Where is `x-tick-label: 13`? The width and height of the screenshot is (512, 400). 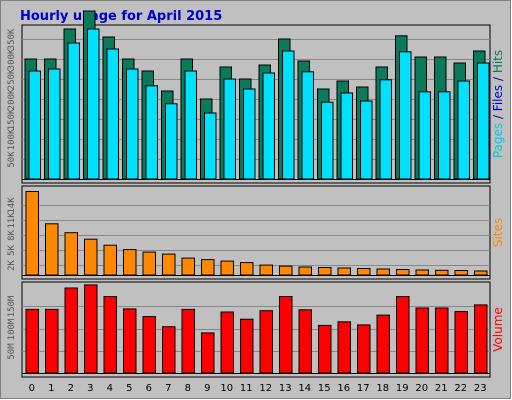
x-tick-label: 13 is located at coordinates (285, 388).